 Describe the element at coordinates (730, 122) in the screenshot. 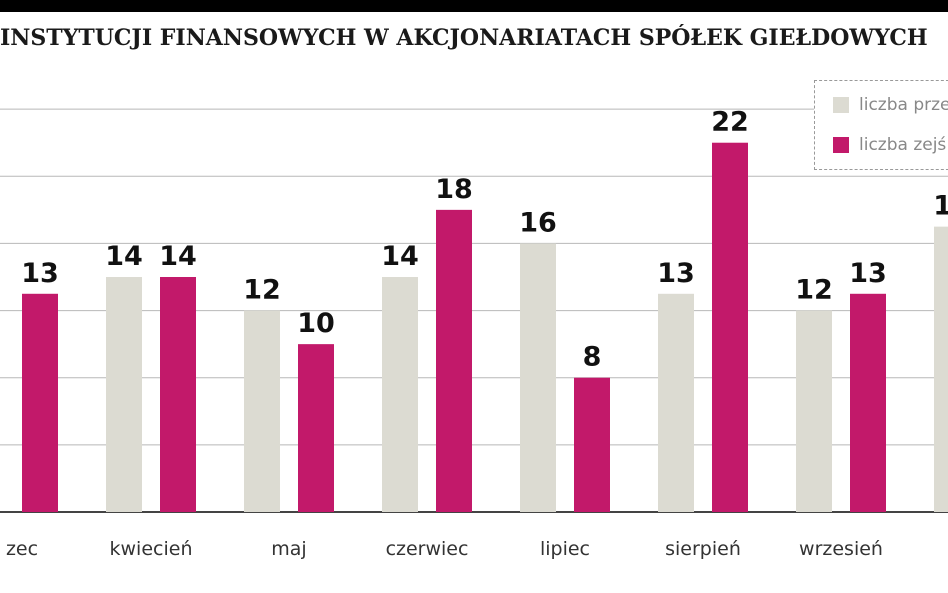

I see `value-label: 22` at that location.